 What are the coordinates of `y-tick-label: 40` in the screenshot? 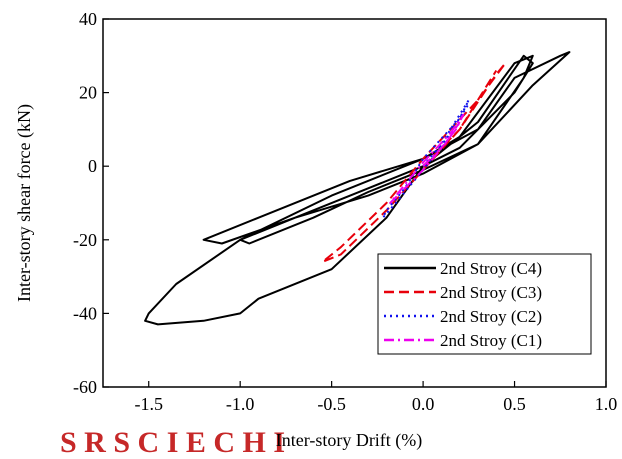 It's located at (88, 19).